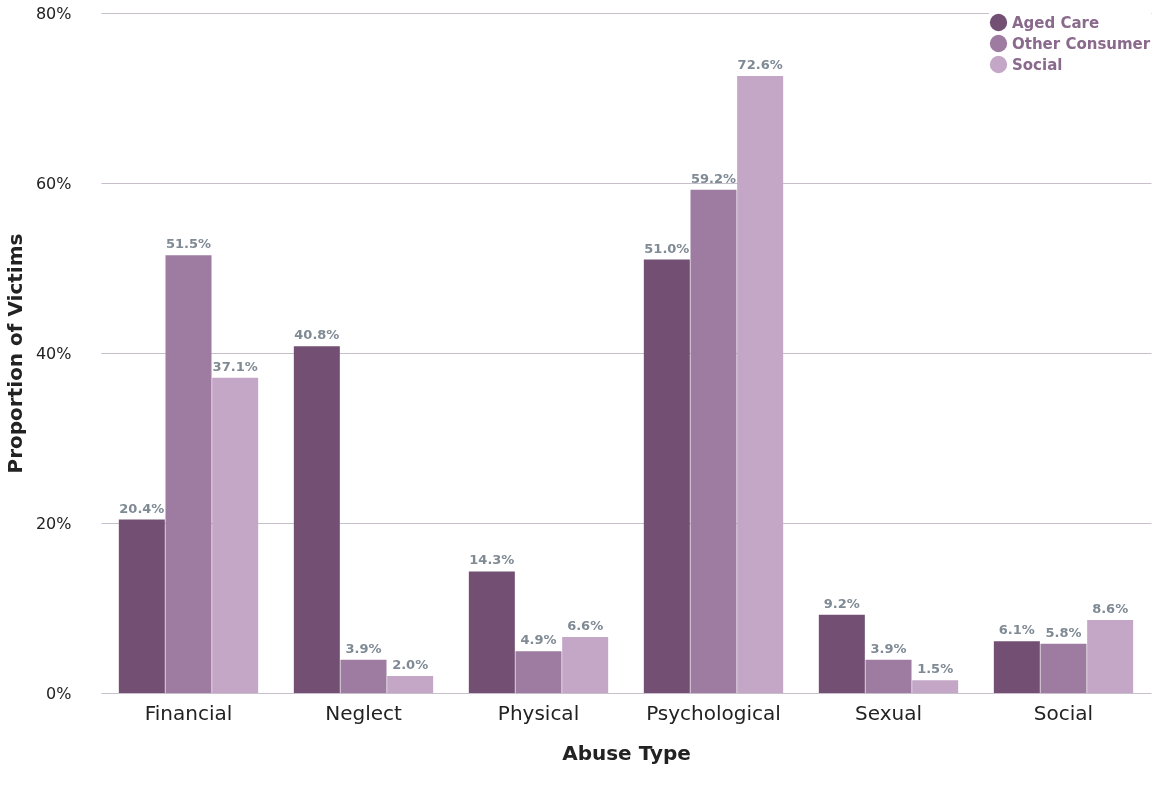  I want to click on y-tick-label: 0%, so click(59, 693).